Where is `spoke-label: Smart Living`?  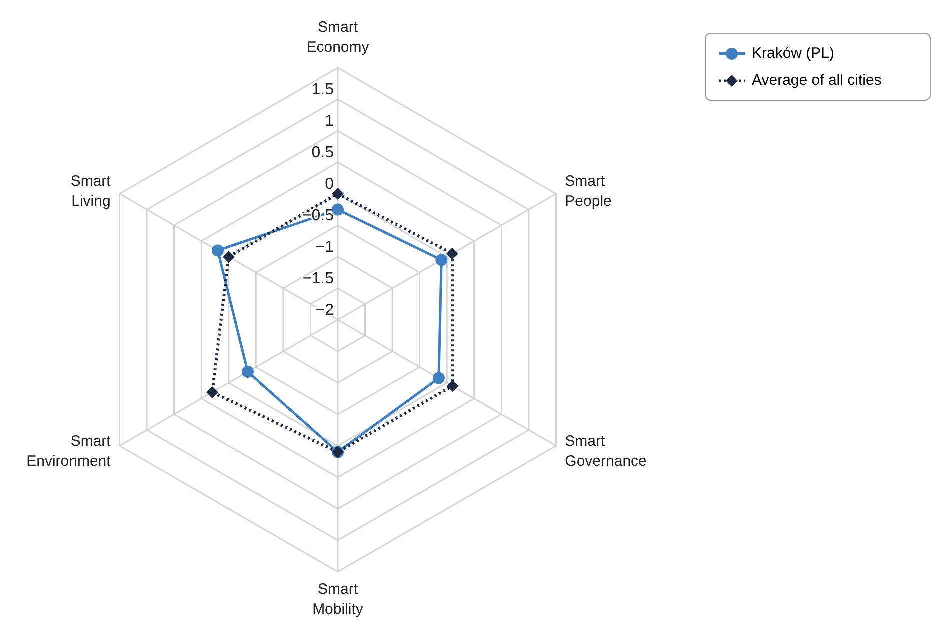 spoke-label: Smart Living is located at coordinates (91, 191).